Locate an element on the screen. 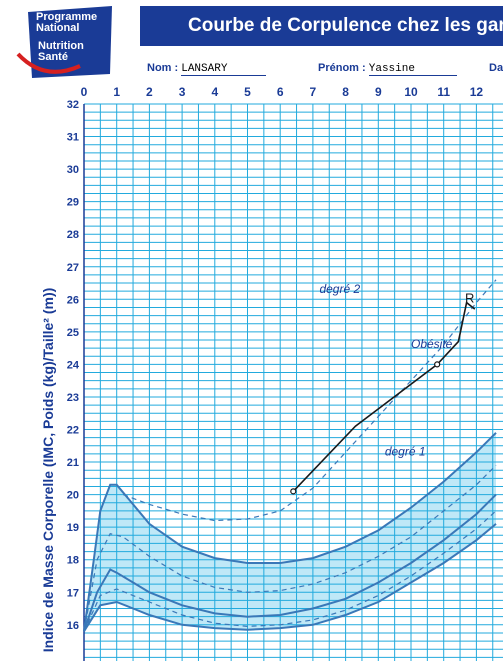 Image resolution: width=503 pixels, height=661 pixels. pnns-logo: Programme National Nutrition Santé is located at coordinates (64, 42).